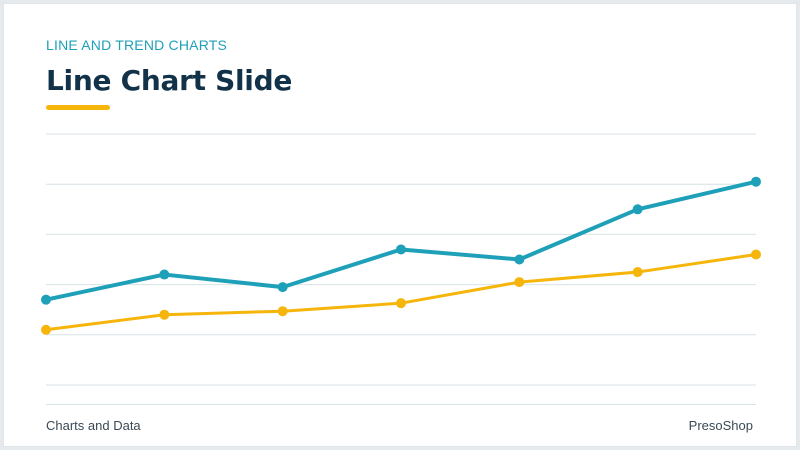  Describe the element at coordinates (169, 80) in the screenshot. I see `slide-title: Line Chart Slide` at that location.